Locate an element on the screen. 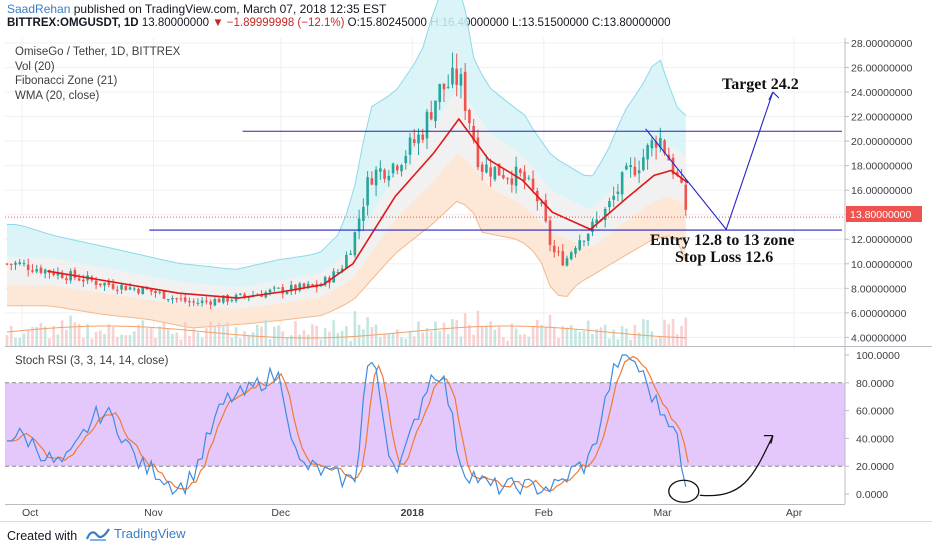 Image resolution: width=932 pixels, height=551 pixels. projection-path is located at coordinates (709, 161).